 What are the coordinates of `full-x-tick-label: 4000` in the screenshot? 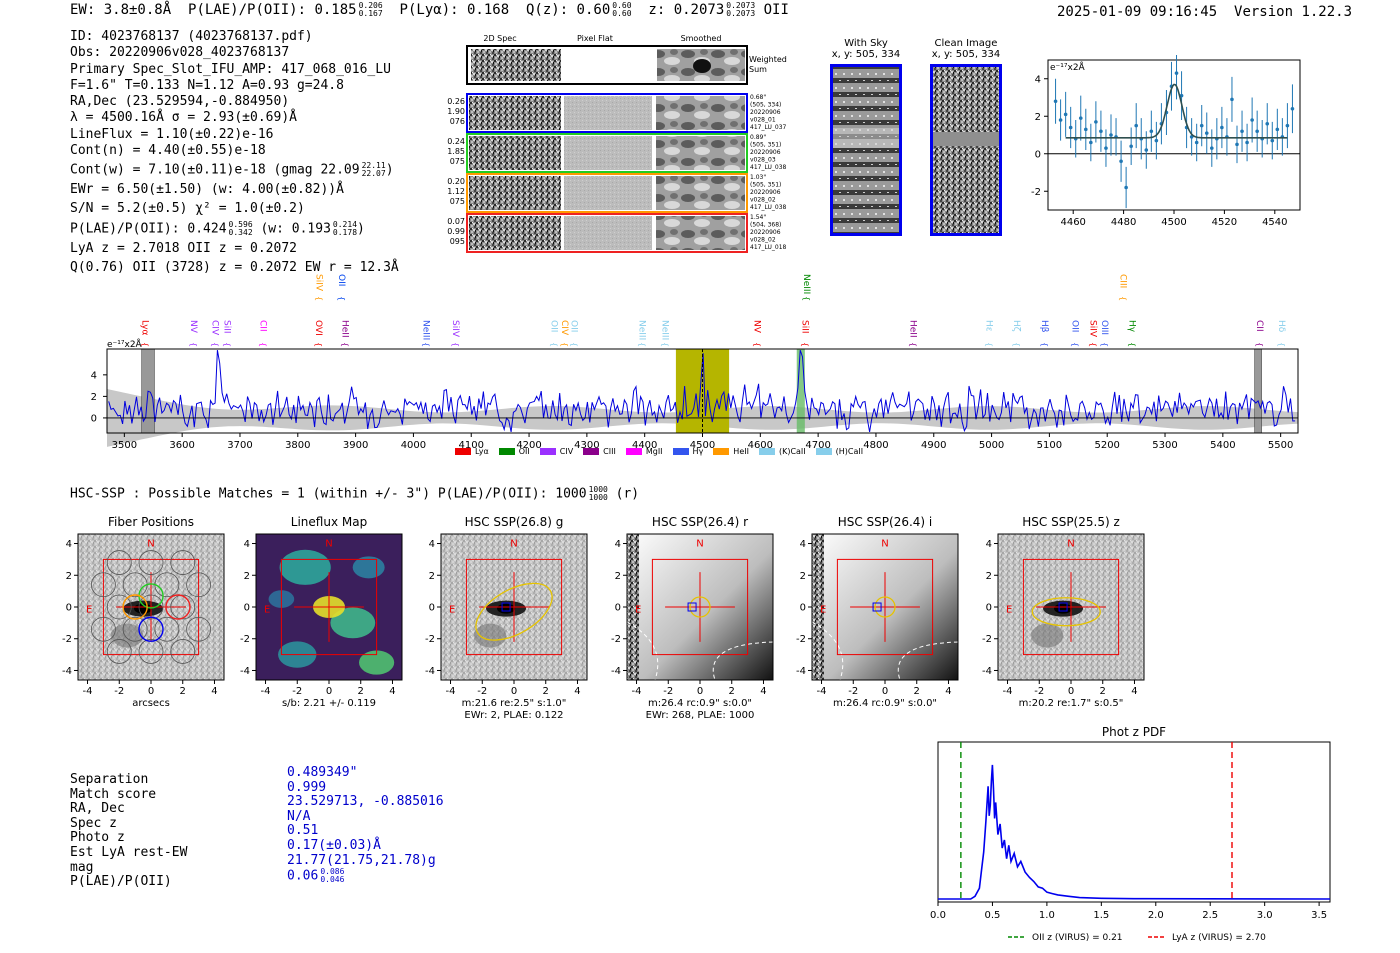 It's located at (413, 445).